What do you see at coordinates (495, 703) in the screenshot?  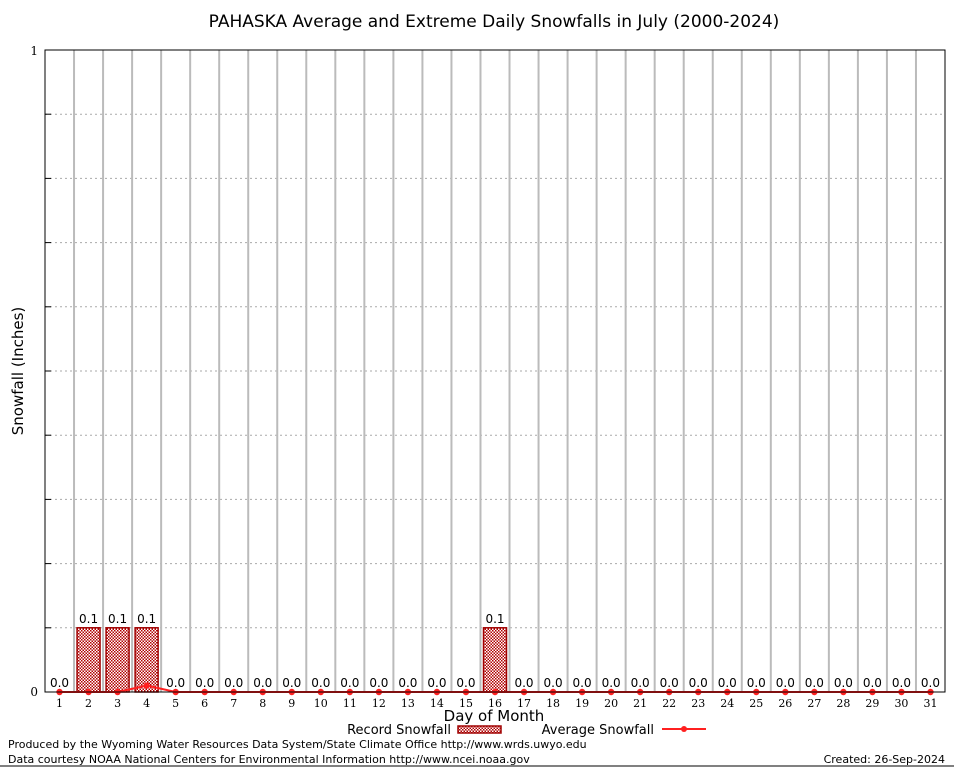 I see `x-tick-label: 16` at bounding box center [495, 703].